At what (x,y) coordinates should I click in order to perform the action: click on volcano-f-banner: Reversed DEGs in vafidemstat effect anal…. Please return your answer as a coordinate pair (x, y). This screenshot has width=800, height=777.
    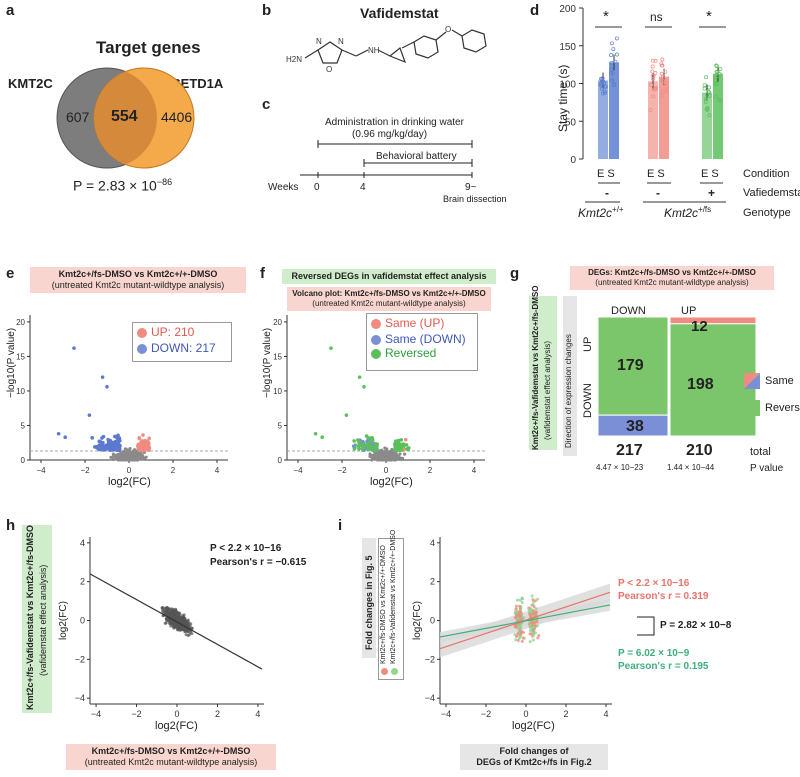
    Looking at the image, I should click on (389, 276).